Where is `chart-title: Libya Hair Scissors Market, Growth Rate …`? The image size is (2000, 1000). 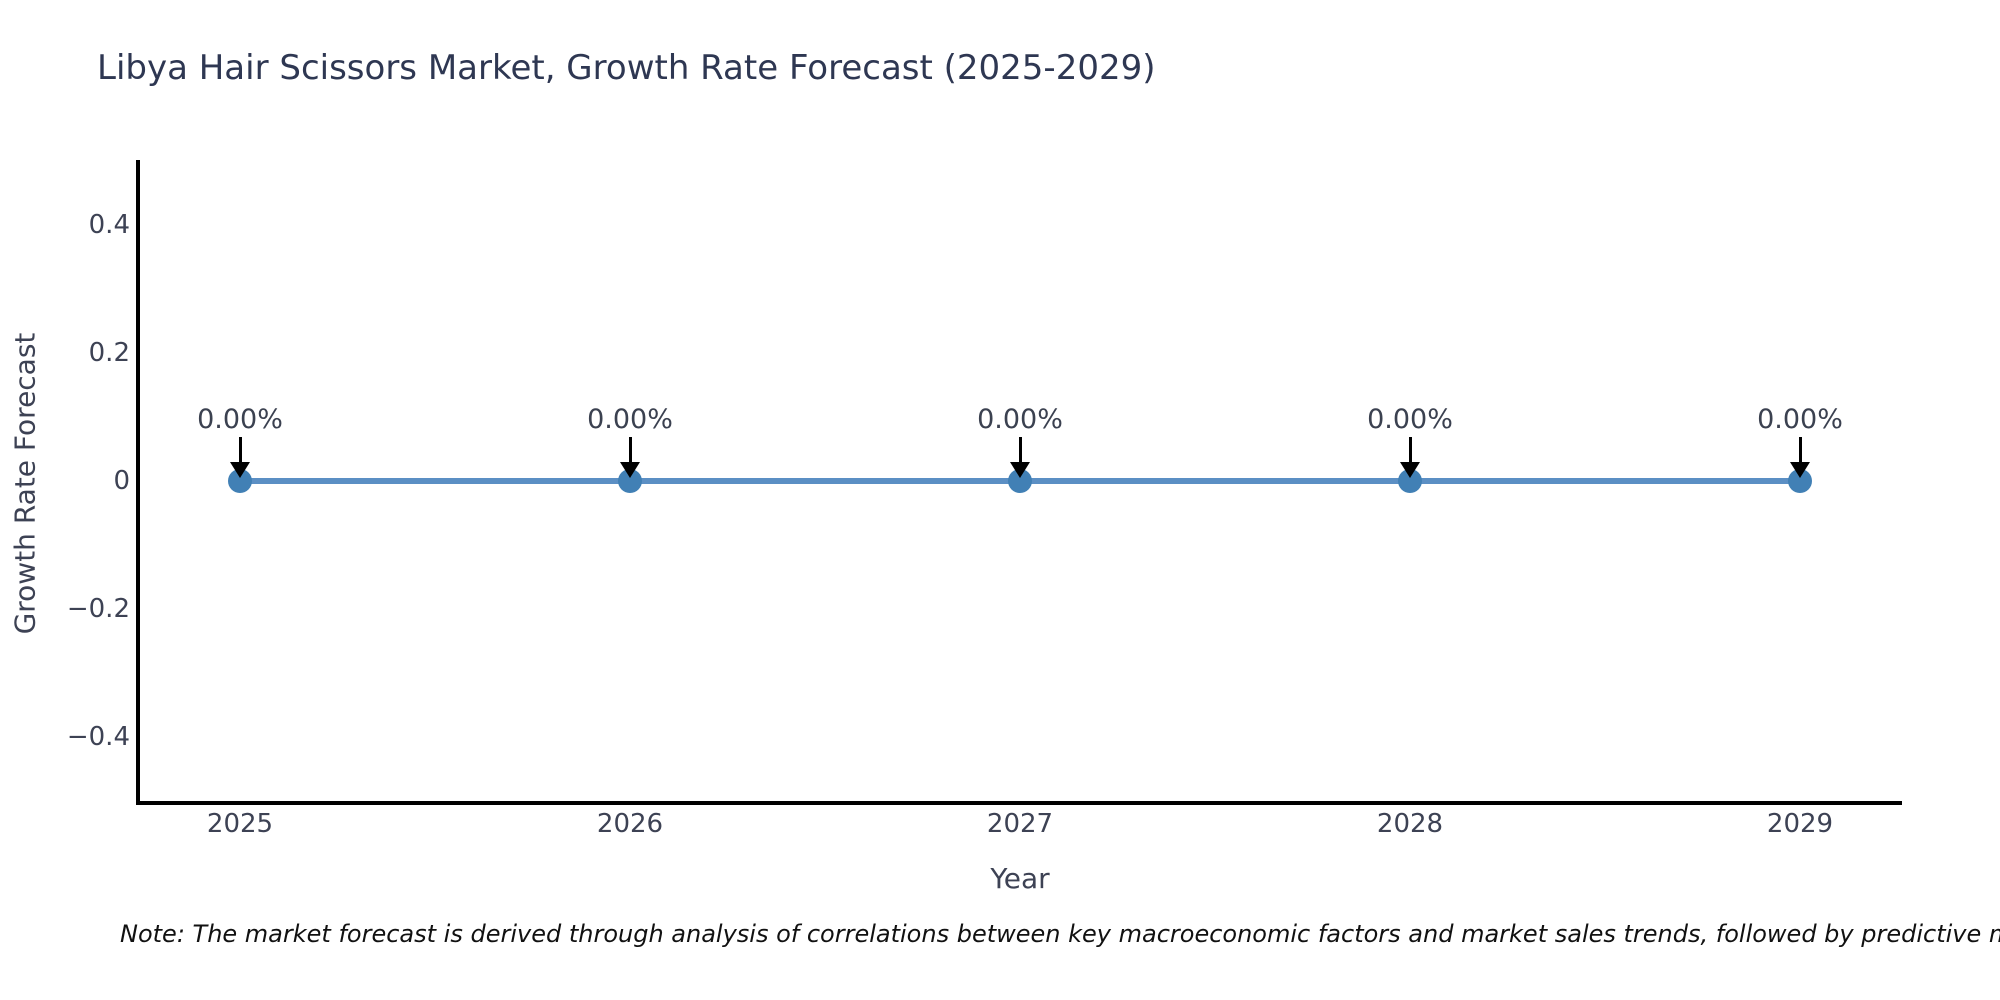 chart-title: Libya Hair Scissors Market, Growth Rate … is located at coordinates (626, 68).